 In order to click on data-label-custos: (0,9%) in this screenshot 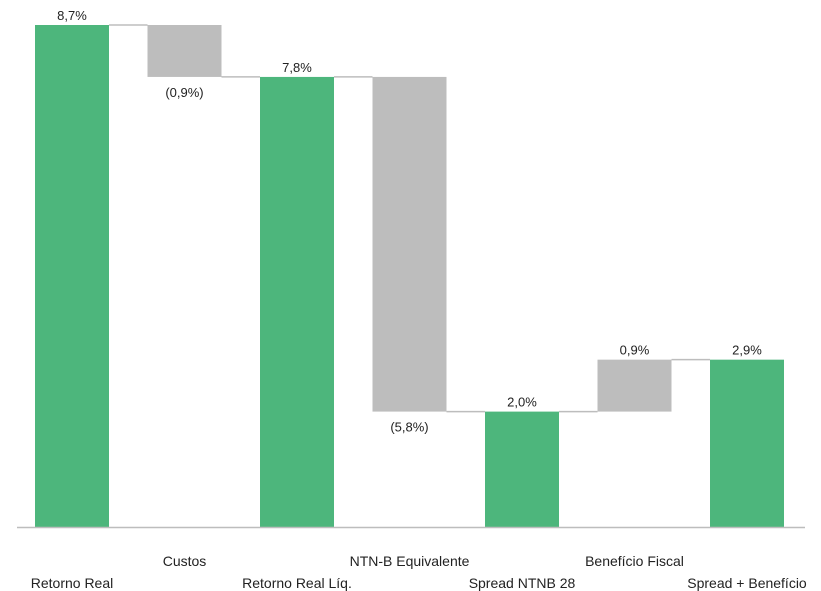, I will do `click(184, 92)`.